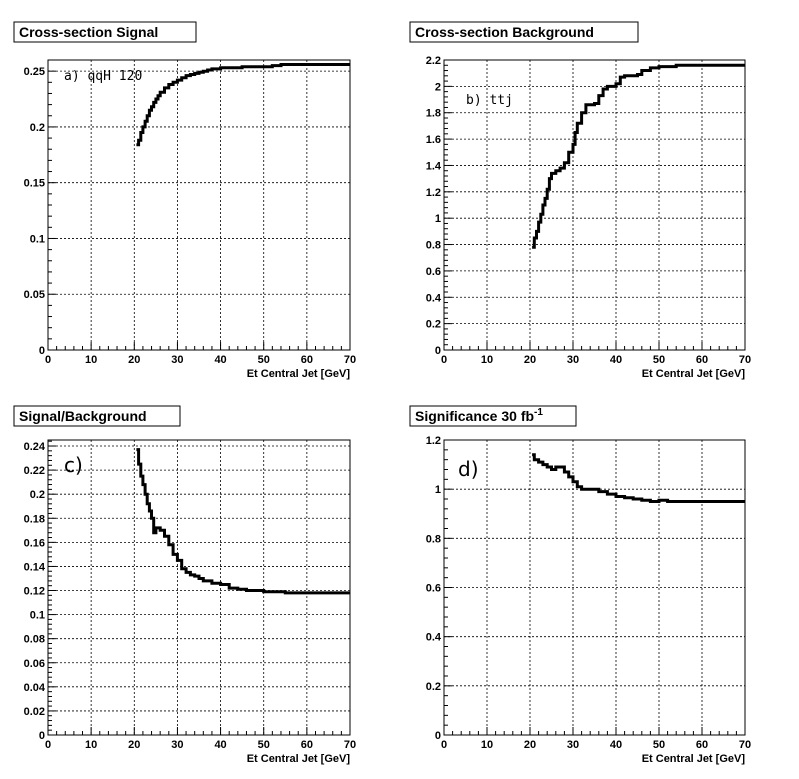 Image resolution: width=799 pixels, height=779 pixels. What do you see at coordinates (34, 592) in the screenshot?
I see `y-tick-label: 0.12` at bounding box center [34, 592].